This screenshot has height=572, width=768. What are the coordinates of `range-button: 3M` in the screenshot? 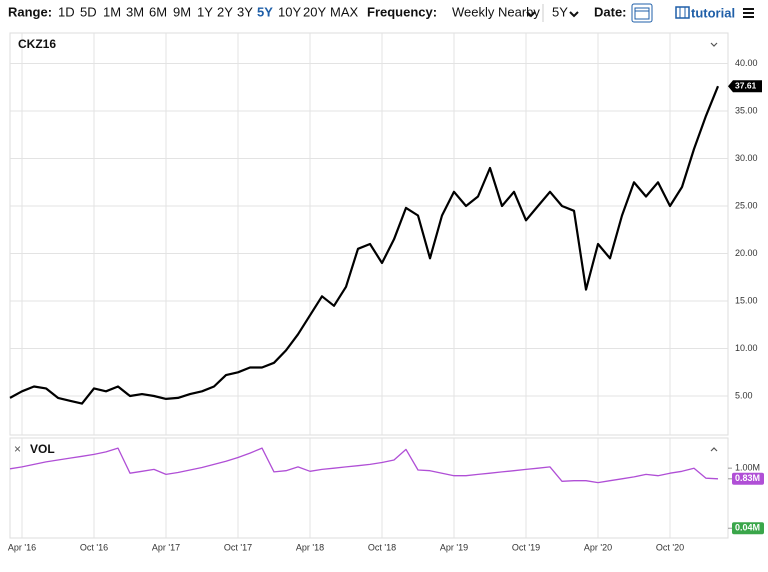 It's located at (135, 11).